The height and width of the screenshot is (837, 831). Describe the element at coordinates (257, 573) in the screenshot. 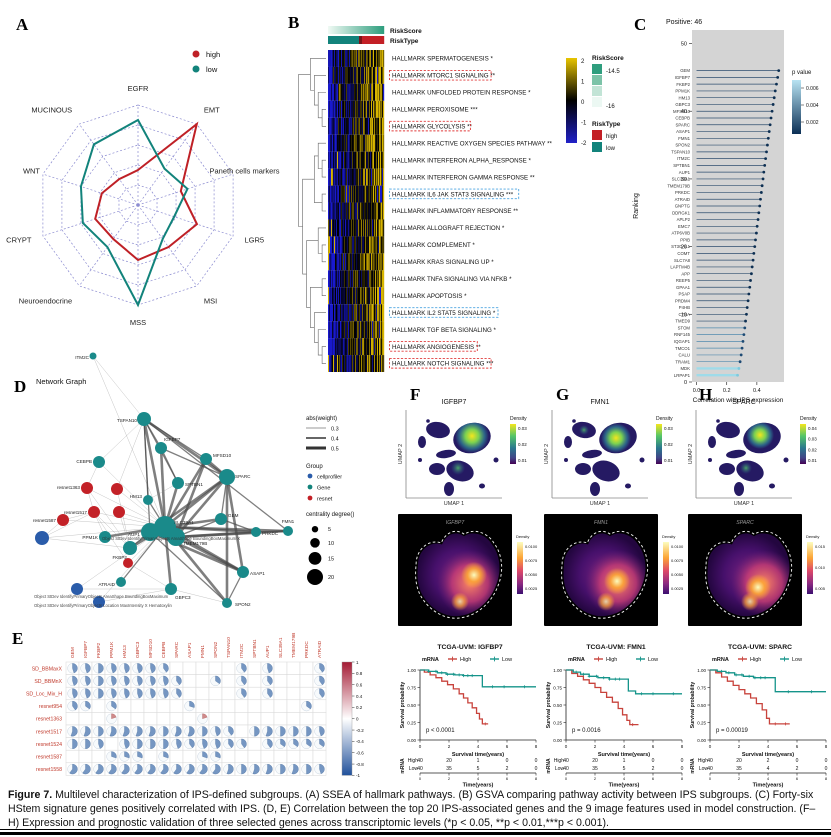

I see `node-label: ASAP1` at that location.